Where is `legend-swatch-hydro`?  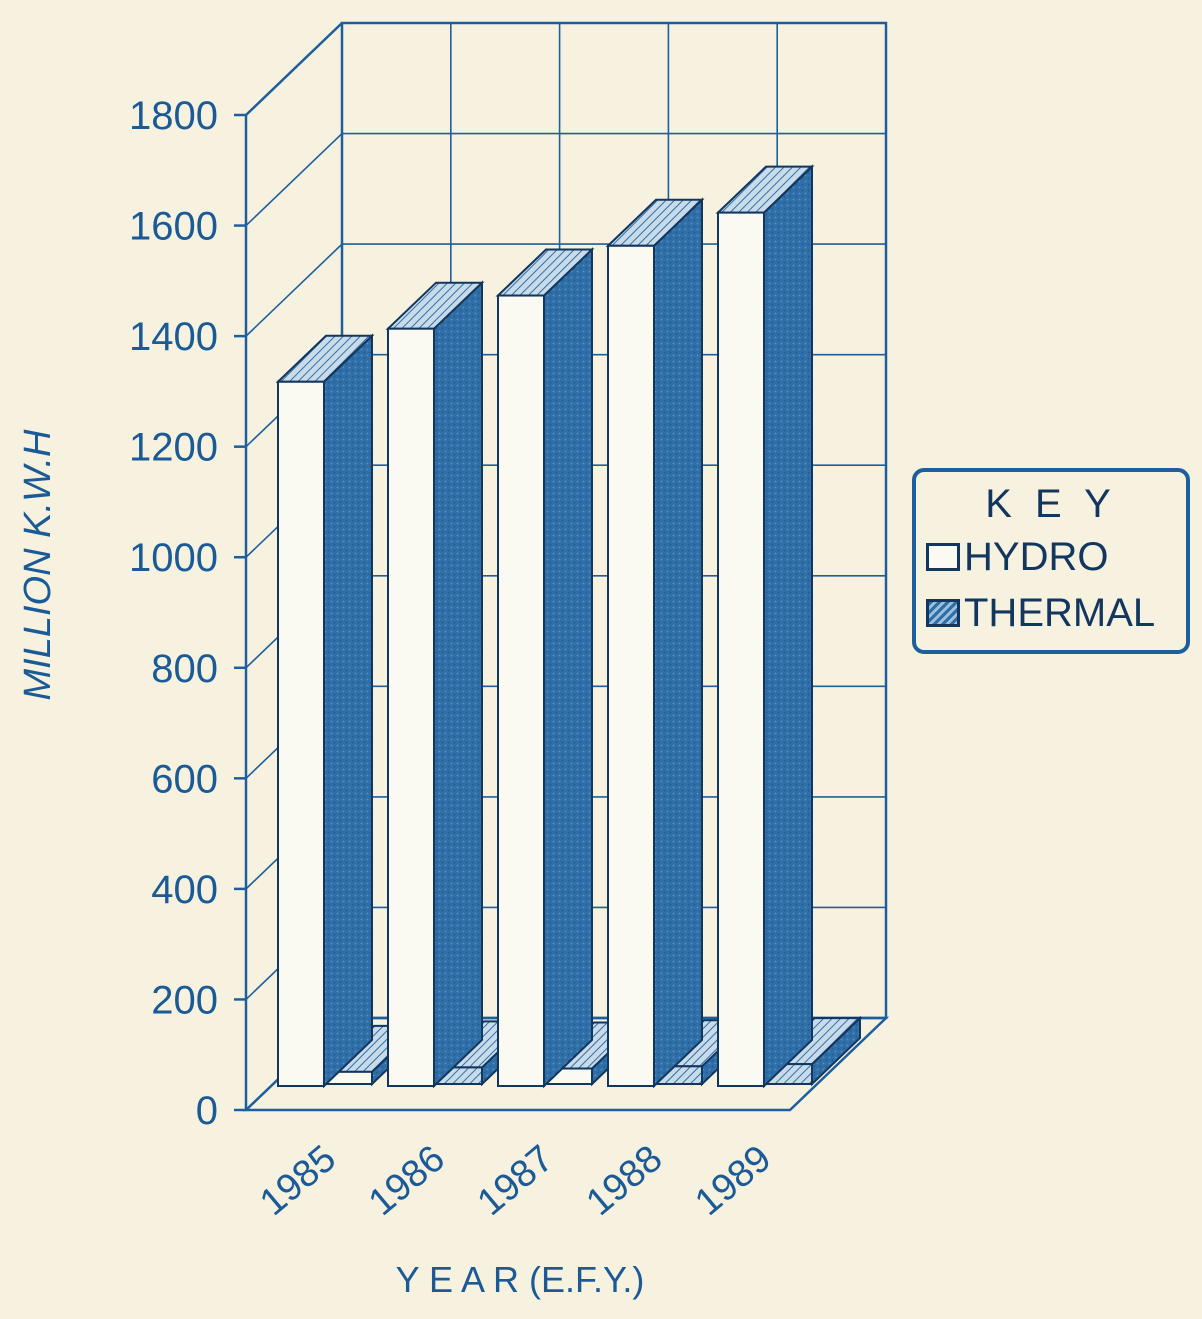 legend-swatch-hydro is located at coordinates (943, 557).